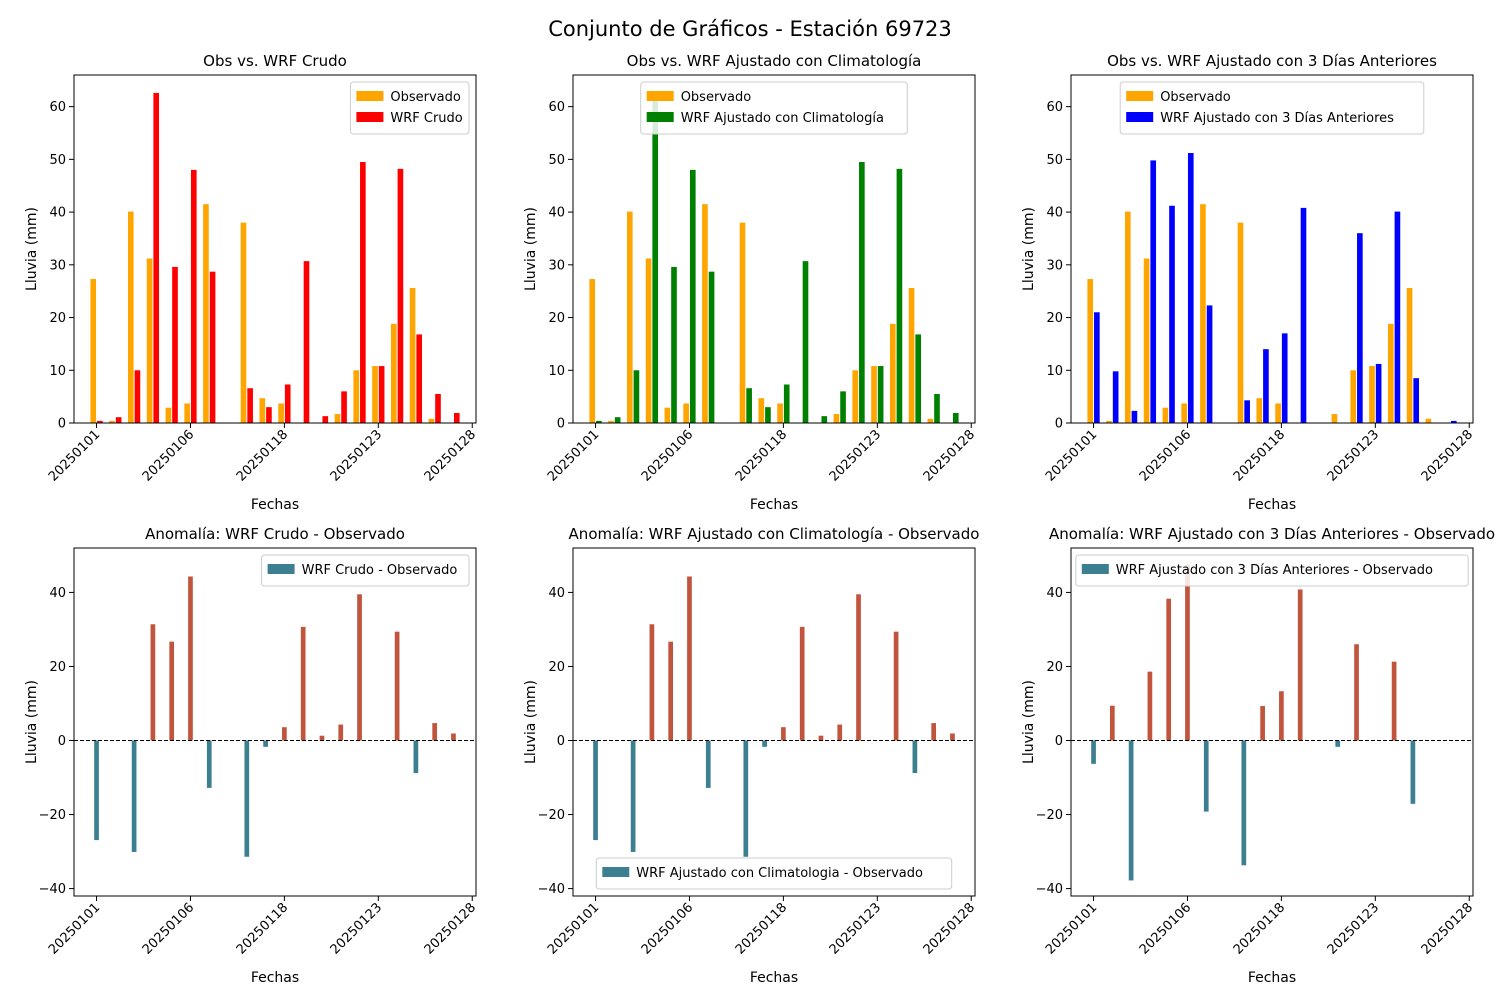 This screenshot has width=1500, height=1000. I want to click on y-tick-label: 0, so click(1059, 424).